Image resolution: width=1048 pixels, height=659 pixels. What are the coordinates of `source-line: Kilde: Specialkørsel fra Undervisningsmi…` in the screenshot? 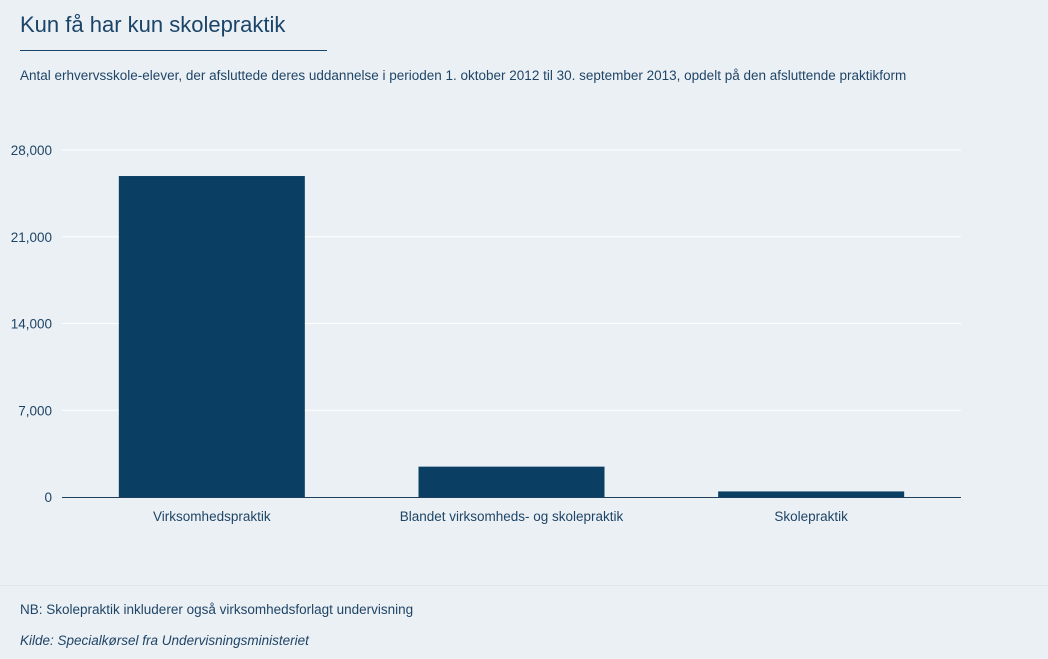 It's located at (164, 640).